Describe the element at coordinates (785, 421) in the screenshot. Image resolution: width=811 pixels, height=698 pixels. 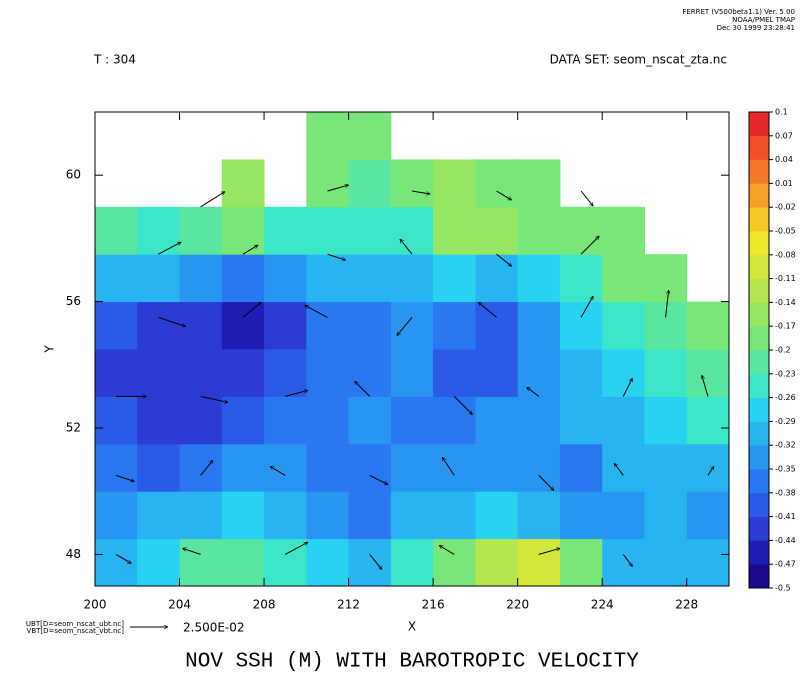
I see `colorbar-label: -0.29` at that location.